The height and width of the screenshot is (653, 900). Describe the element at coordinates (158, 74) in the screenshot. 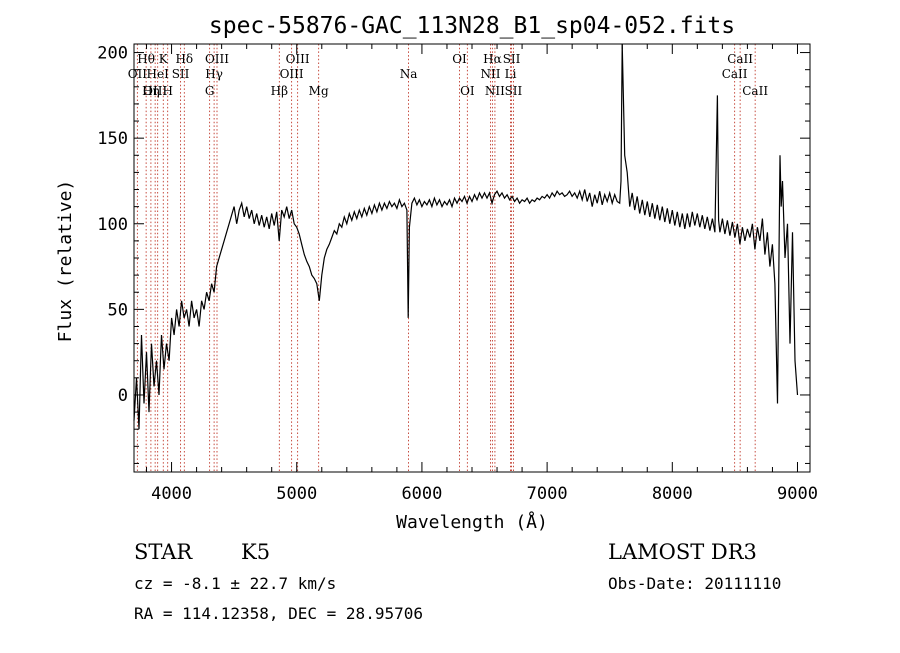

I see `spectral-line-label: HeI` at that location.